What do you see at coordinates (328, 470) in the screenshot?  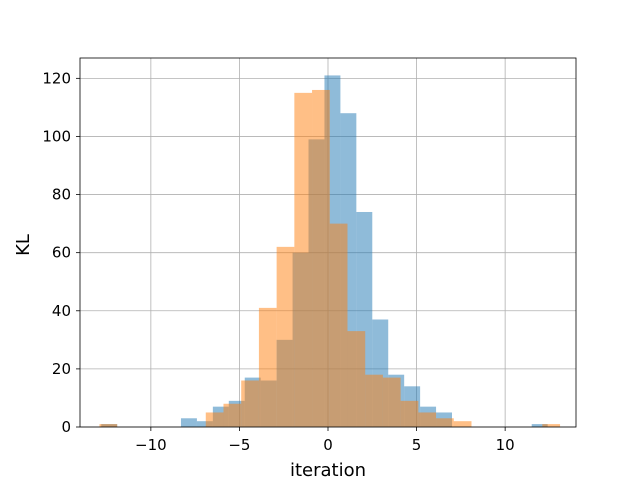 I see `x-axis-label: iteration` at bounding box center [328, 470].